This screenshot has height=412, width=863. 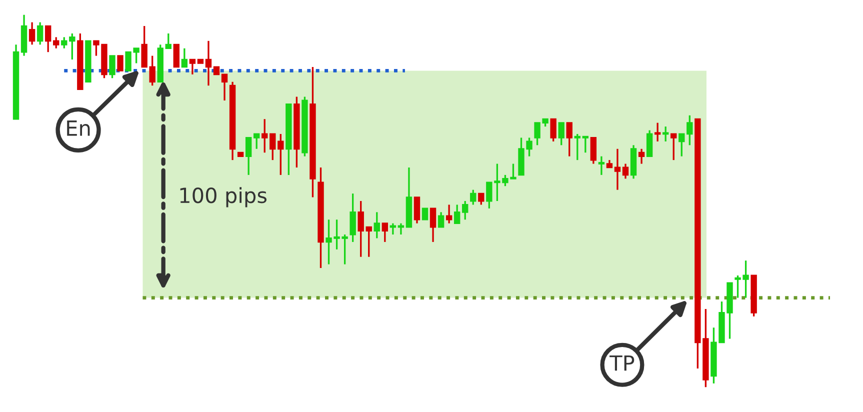 I want to click on annotation: 100 pips, so click(x=223, y=197).